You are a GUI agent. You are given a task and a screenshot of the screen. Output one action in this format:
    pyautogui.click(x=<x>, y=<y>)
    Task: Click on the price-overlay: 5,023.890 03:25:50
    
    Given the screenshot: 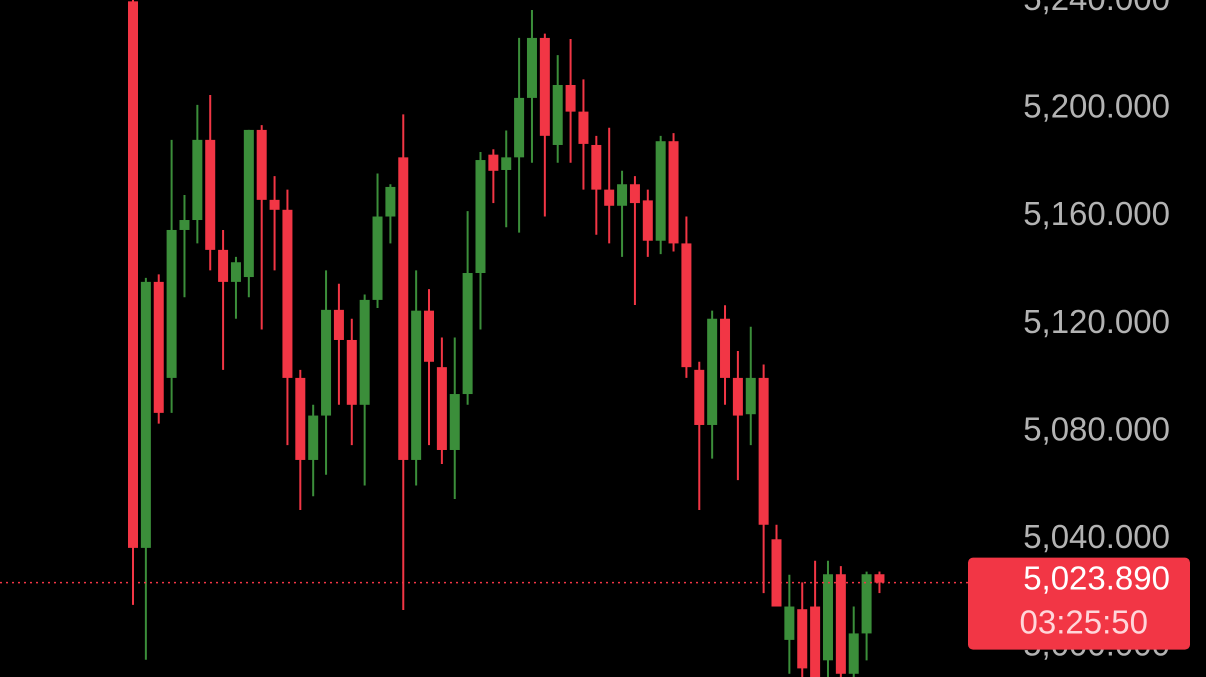 What is the action you would take?
    pyautogui.click(x=595, y=603)
    